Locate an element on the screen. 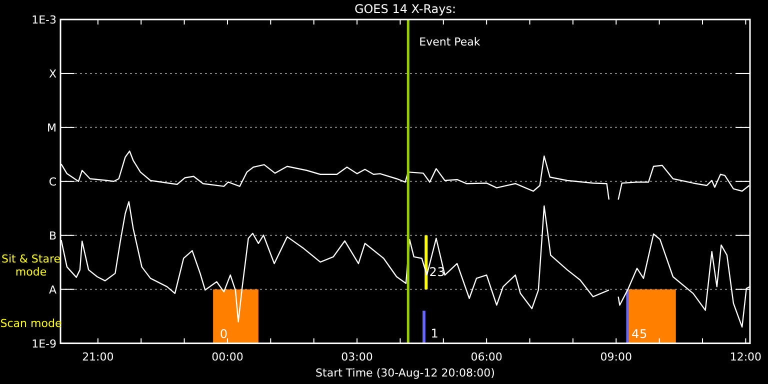 The width and height of the screenshot is (768, 384). x-tick-label: 09:00 is located at coordinates (616, 357).